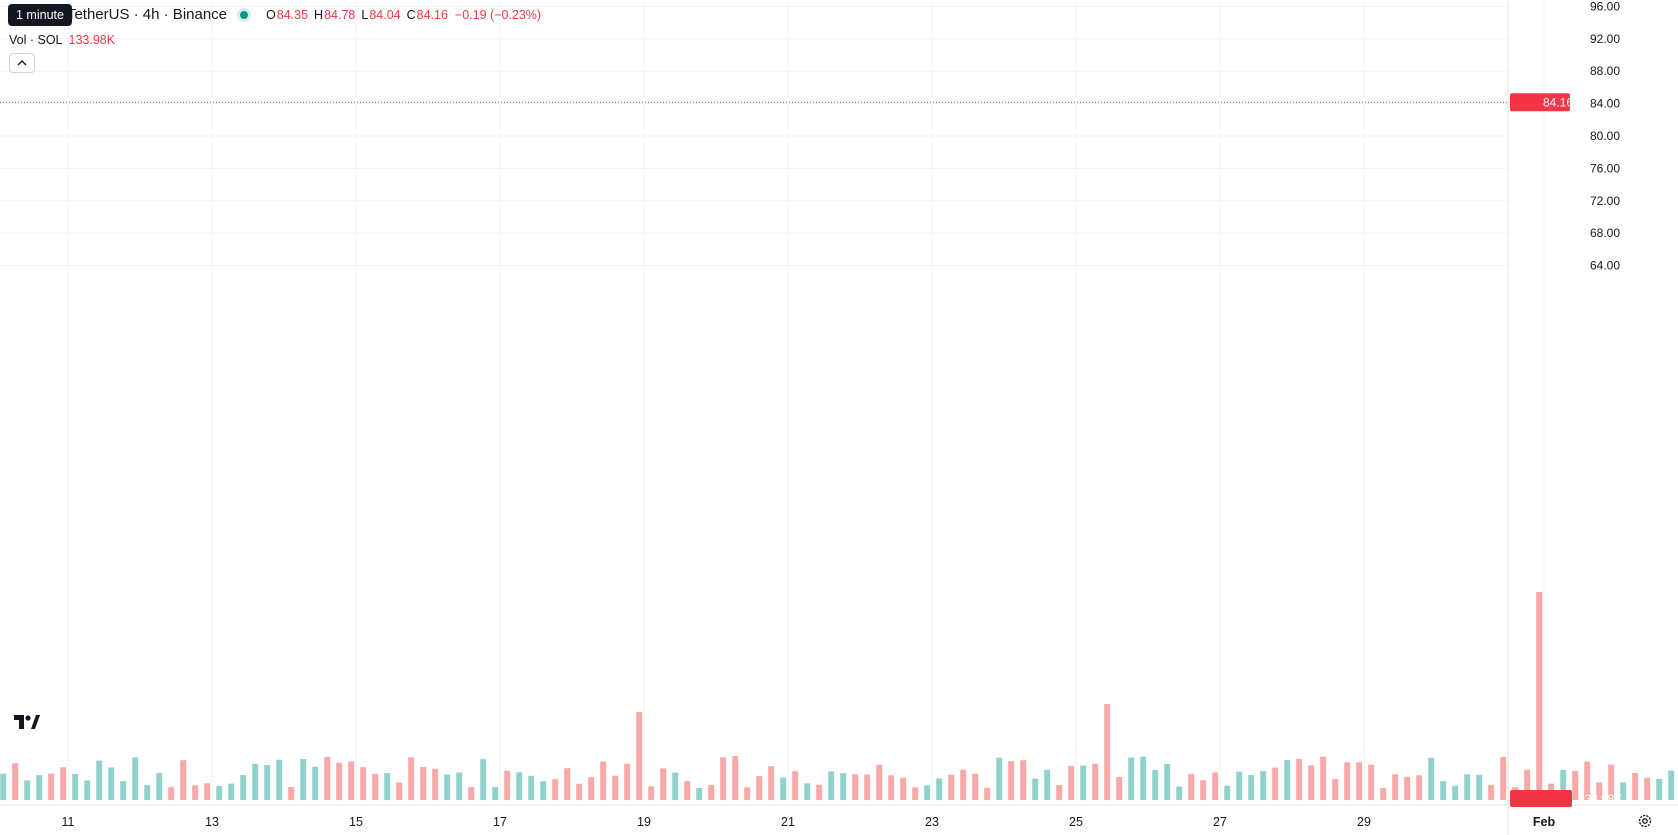  I want to click on x-tick-label: 11, so click(68, 822).